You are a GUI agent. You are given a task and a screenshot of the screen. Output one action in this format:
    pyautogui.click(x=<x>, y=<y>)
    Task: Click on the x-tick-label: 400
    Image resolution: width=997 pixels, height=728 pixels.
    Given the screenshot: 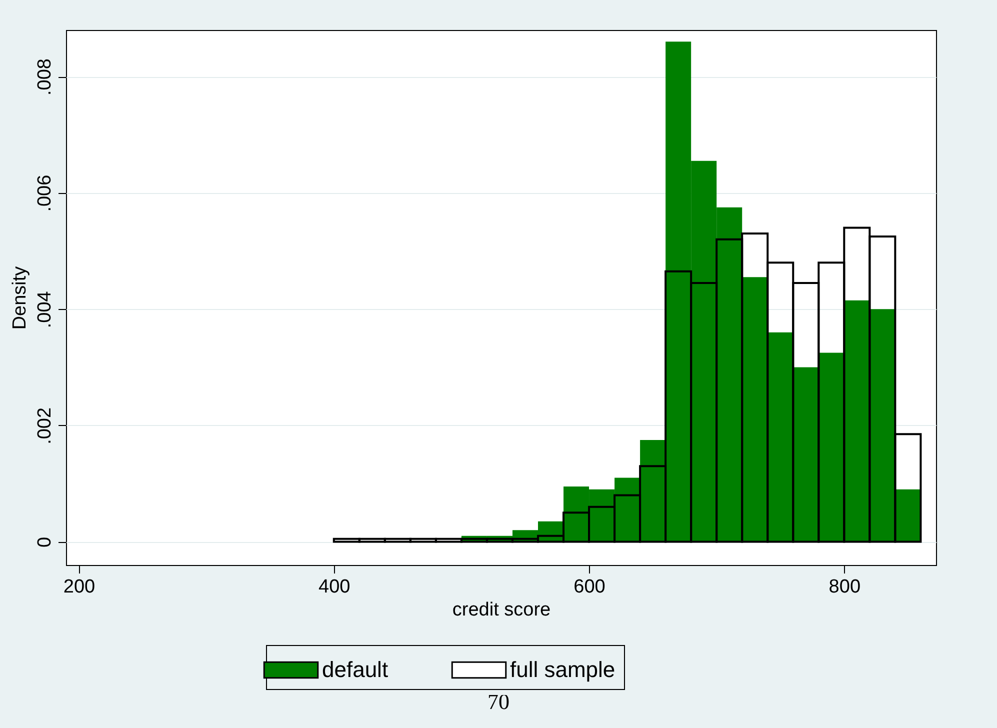 What is the action you would take?
    pyautogui.click(x=334, y=587)
    